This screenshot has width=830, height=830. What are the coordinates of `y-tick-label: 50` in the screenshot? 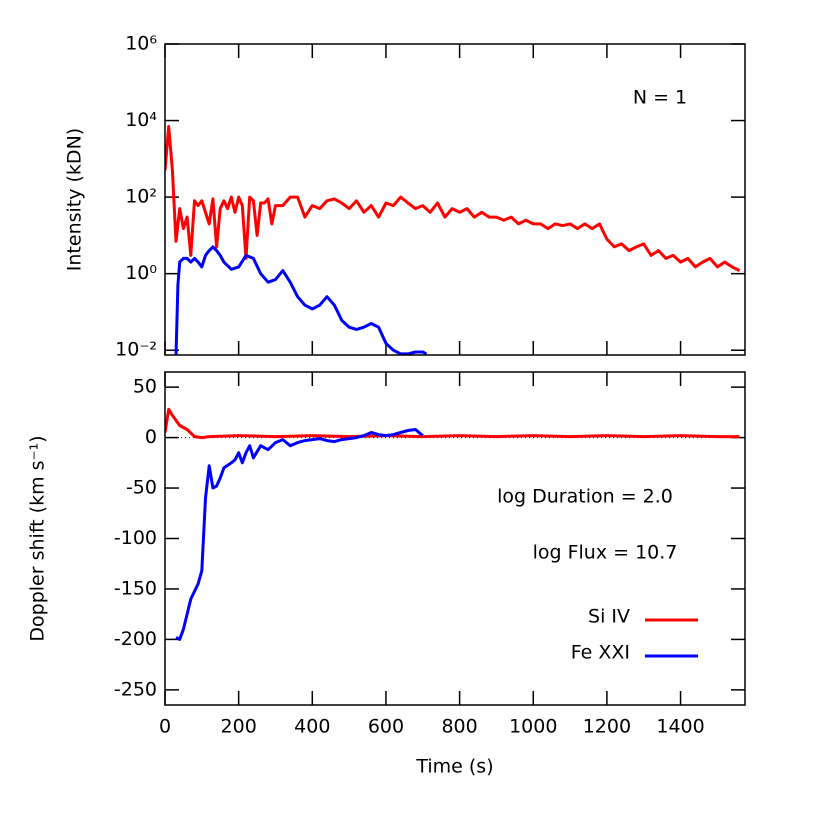 It's located at (145, 387).